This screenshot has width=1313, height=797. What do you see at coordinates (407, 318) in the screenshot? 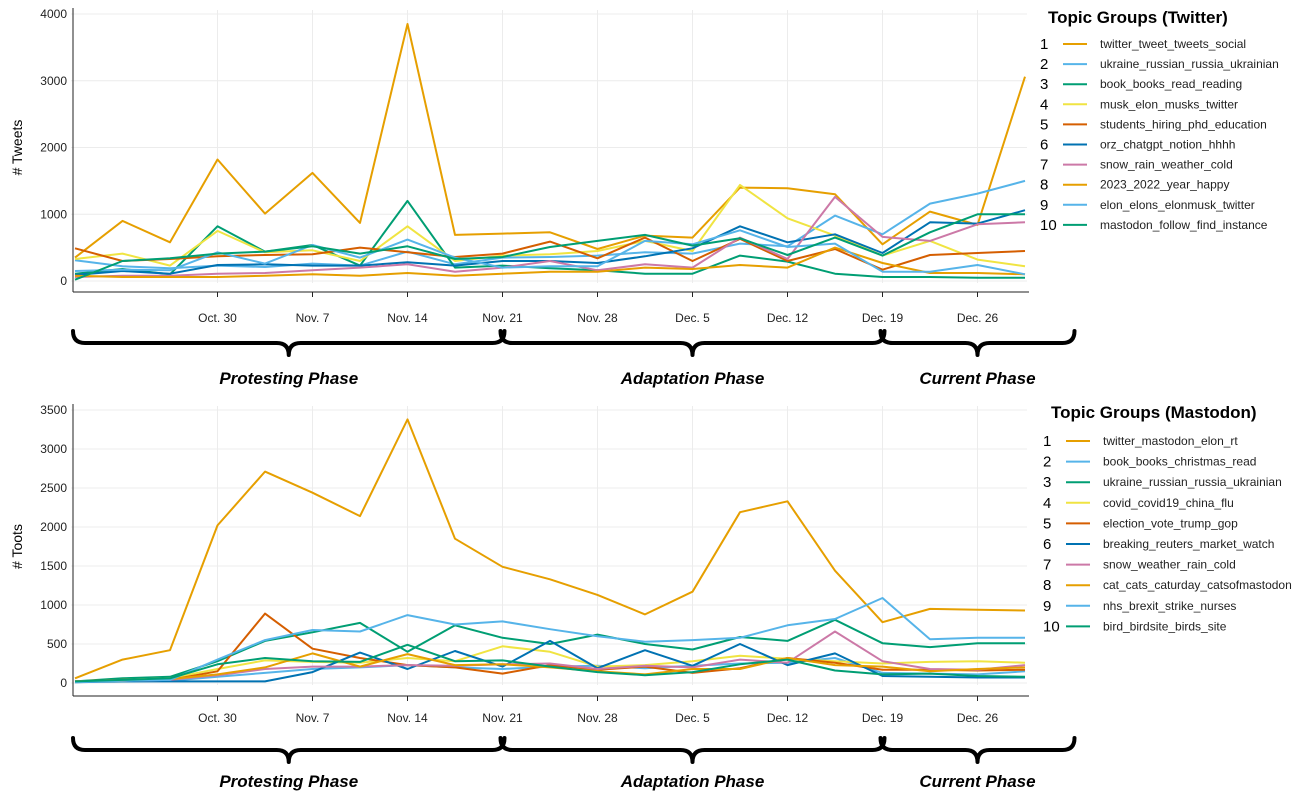
I see `x-tick-label: Nov. 14` at bounding box center [407, 318].